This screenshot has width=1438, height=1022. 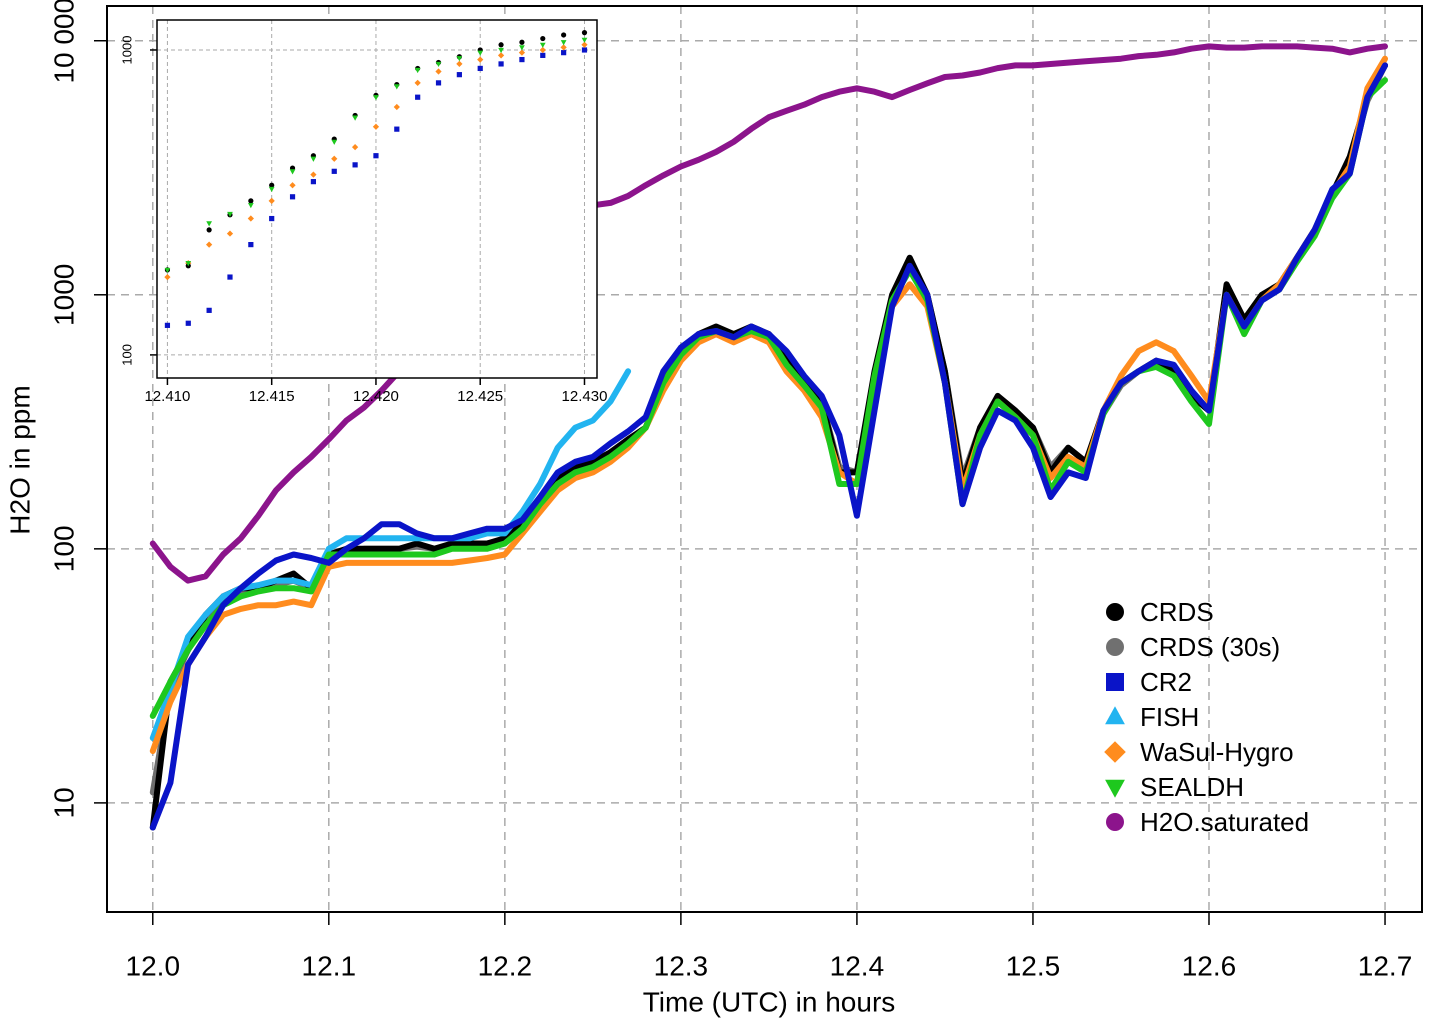 What do you see at coordinates (167, 396) in the screenshot?
I see `x-tick-label: 12.410` at bounding box center [167, 396].